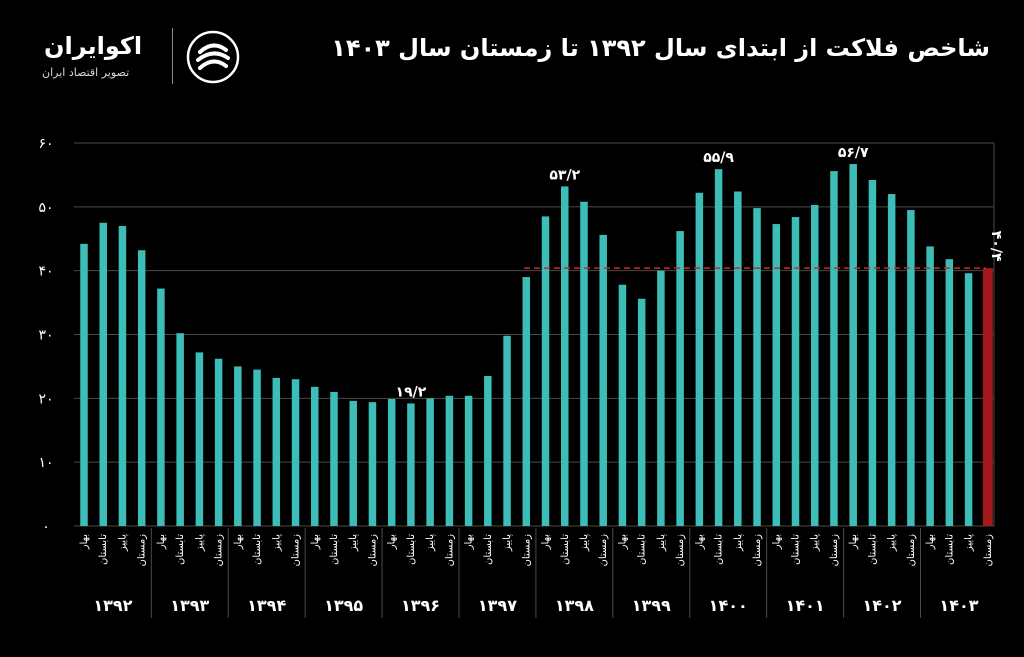 This screenshot has width=1024, height=657. I want to click on y-tick-label: ۵۰, so click(45, 208).